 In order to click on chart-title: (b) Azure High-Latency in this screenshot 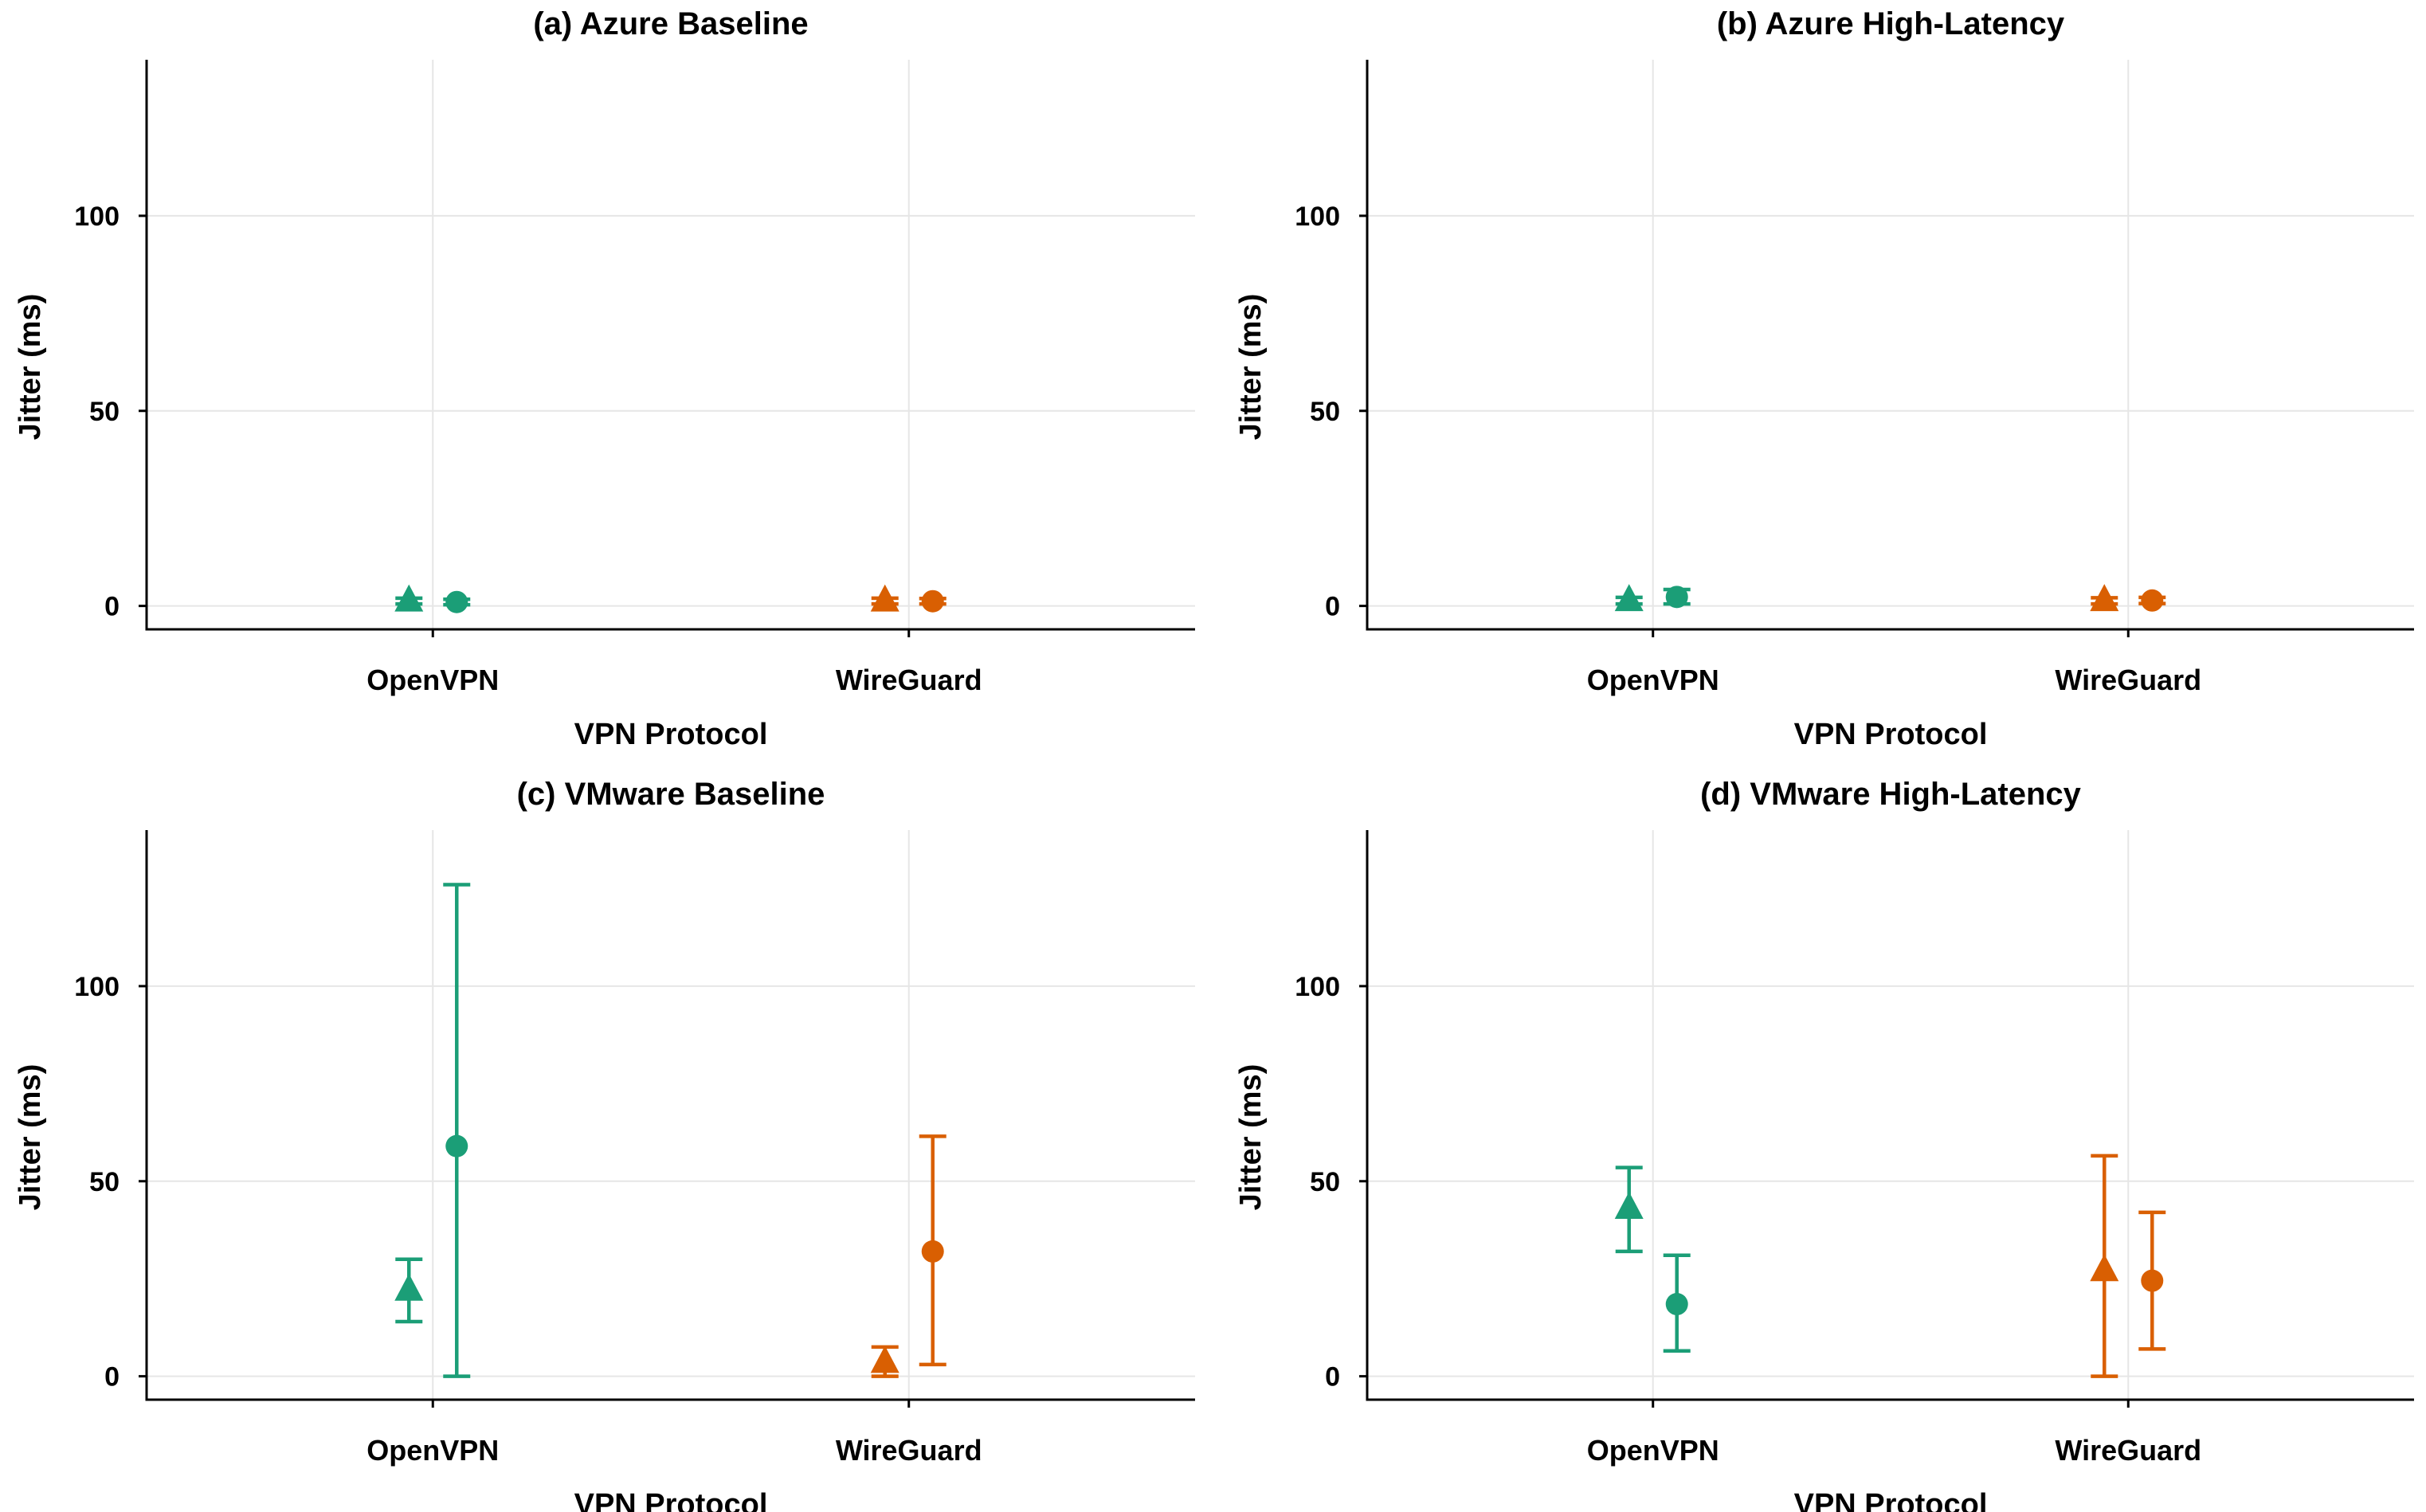, I will do `click(1891, 24)`.